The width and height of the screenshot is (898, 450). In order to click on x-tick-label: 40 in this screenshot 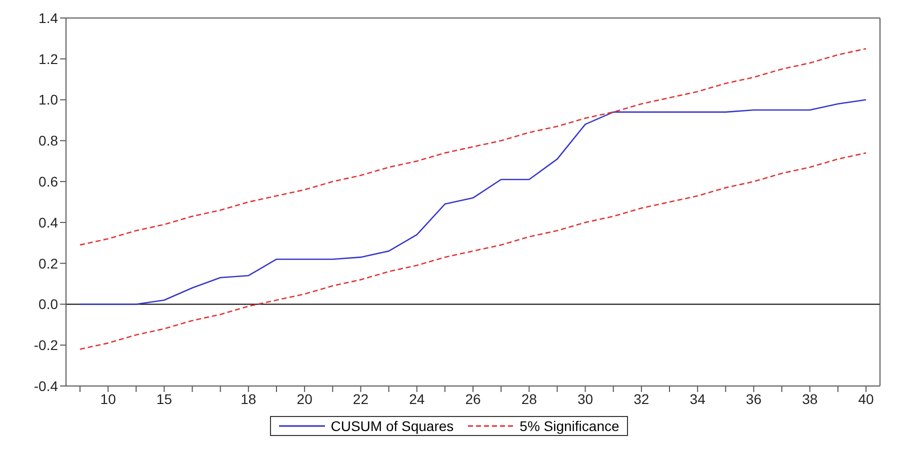, I will do `click(866, 398)`.